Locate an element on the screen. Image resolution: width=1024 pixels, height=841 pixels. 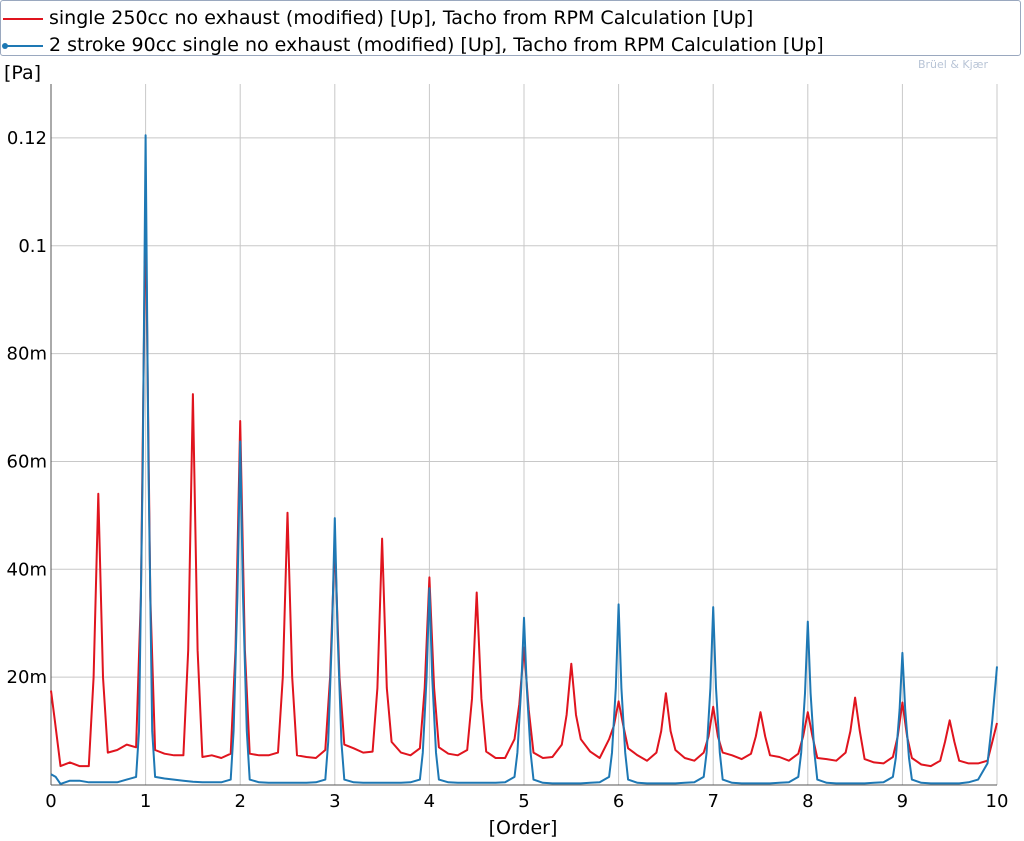
y-axis-ticks: 20m 40m 60m 80m 0.1 0.12 is located at coordinates (27, 408).